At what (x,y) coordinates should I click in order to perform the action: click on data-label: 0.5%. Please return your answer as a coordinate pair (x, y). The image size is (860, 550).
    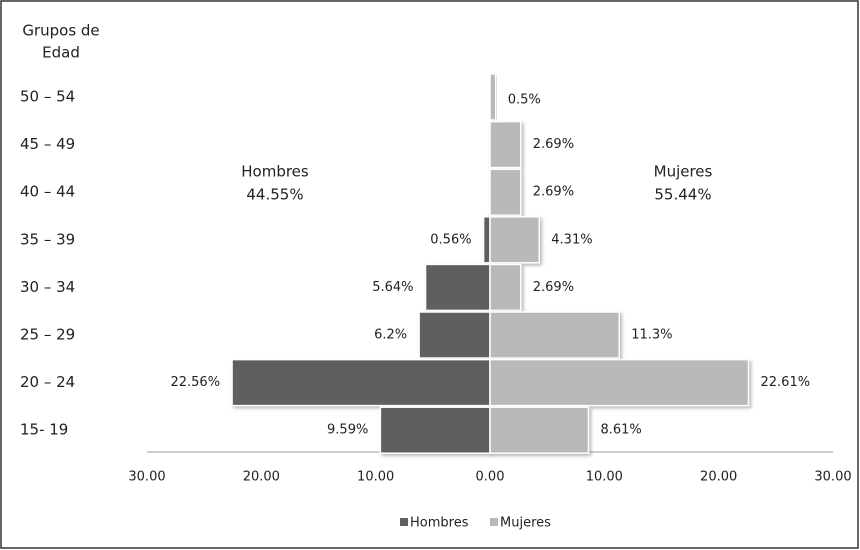
    Looking at the image, I should click on (524, 100).